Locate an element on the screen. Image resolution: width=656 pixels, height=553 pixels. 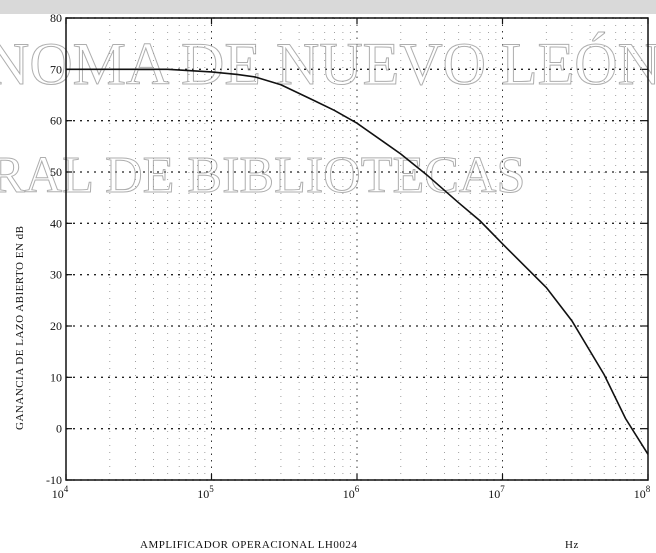
y-tick-label: 80 is located at coordinates (56, 18).